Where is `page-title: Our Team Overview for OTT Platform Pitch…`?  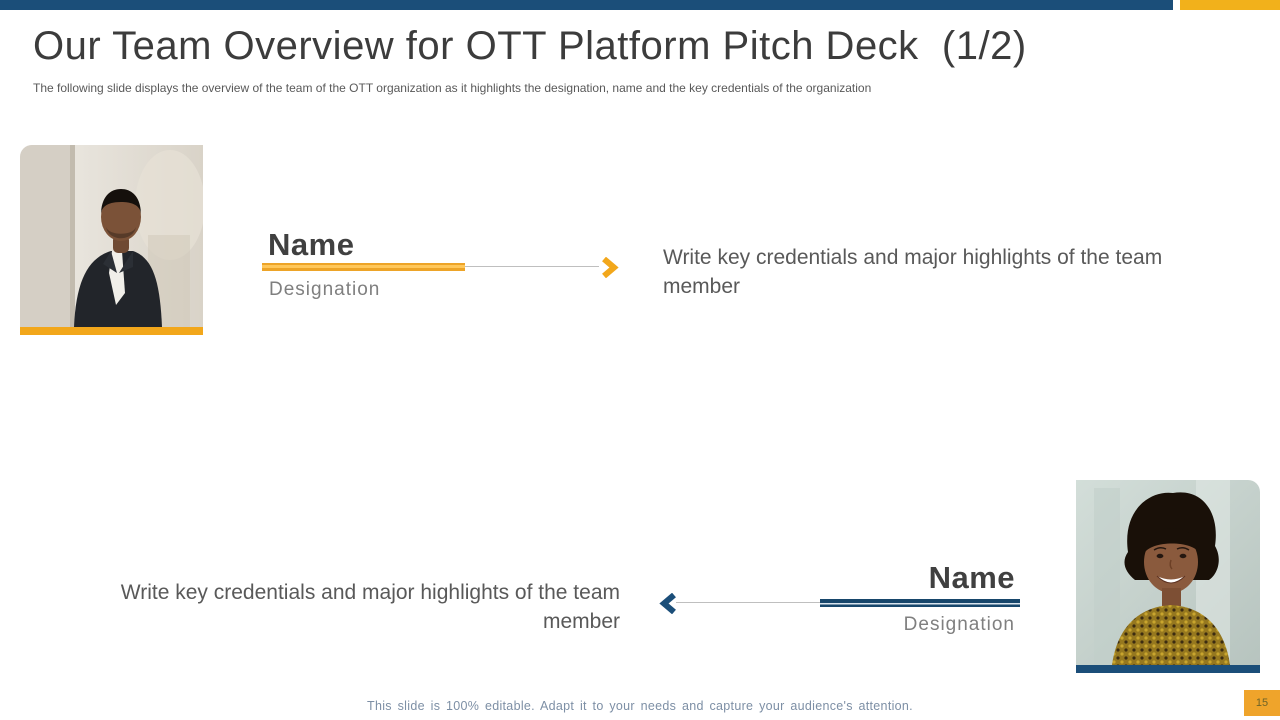 page-title: Our Team Overview for OTT Platform Pitch… is located at coordinates (530, 46).